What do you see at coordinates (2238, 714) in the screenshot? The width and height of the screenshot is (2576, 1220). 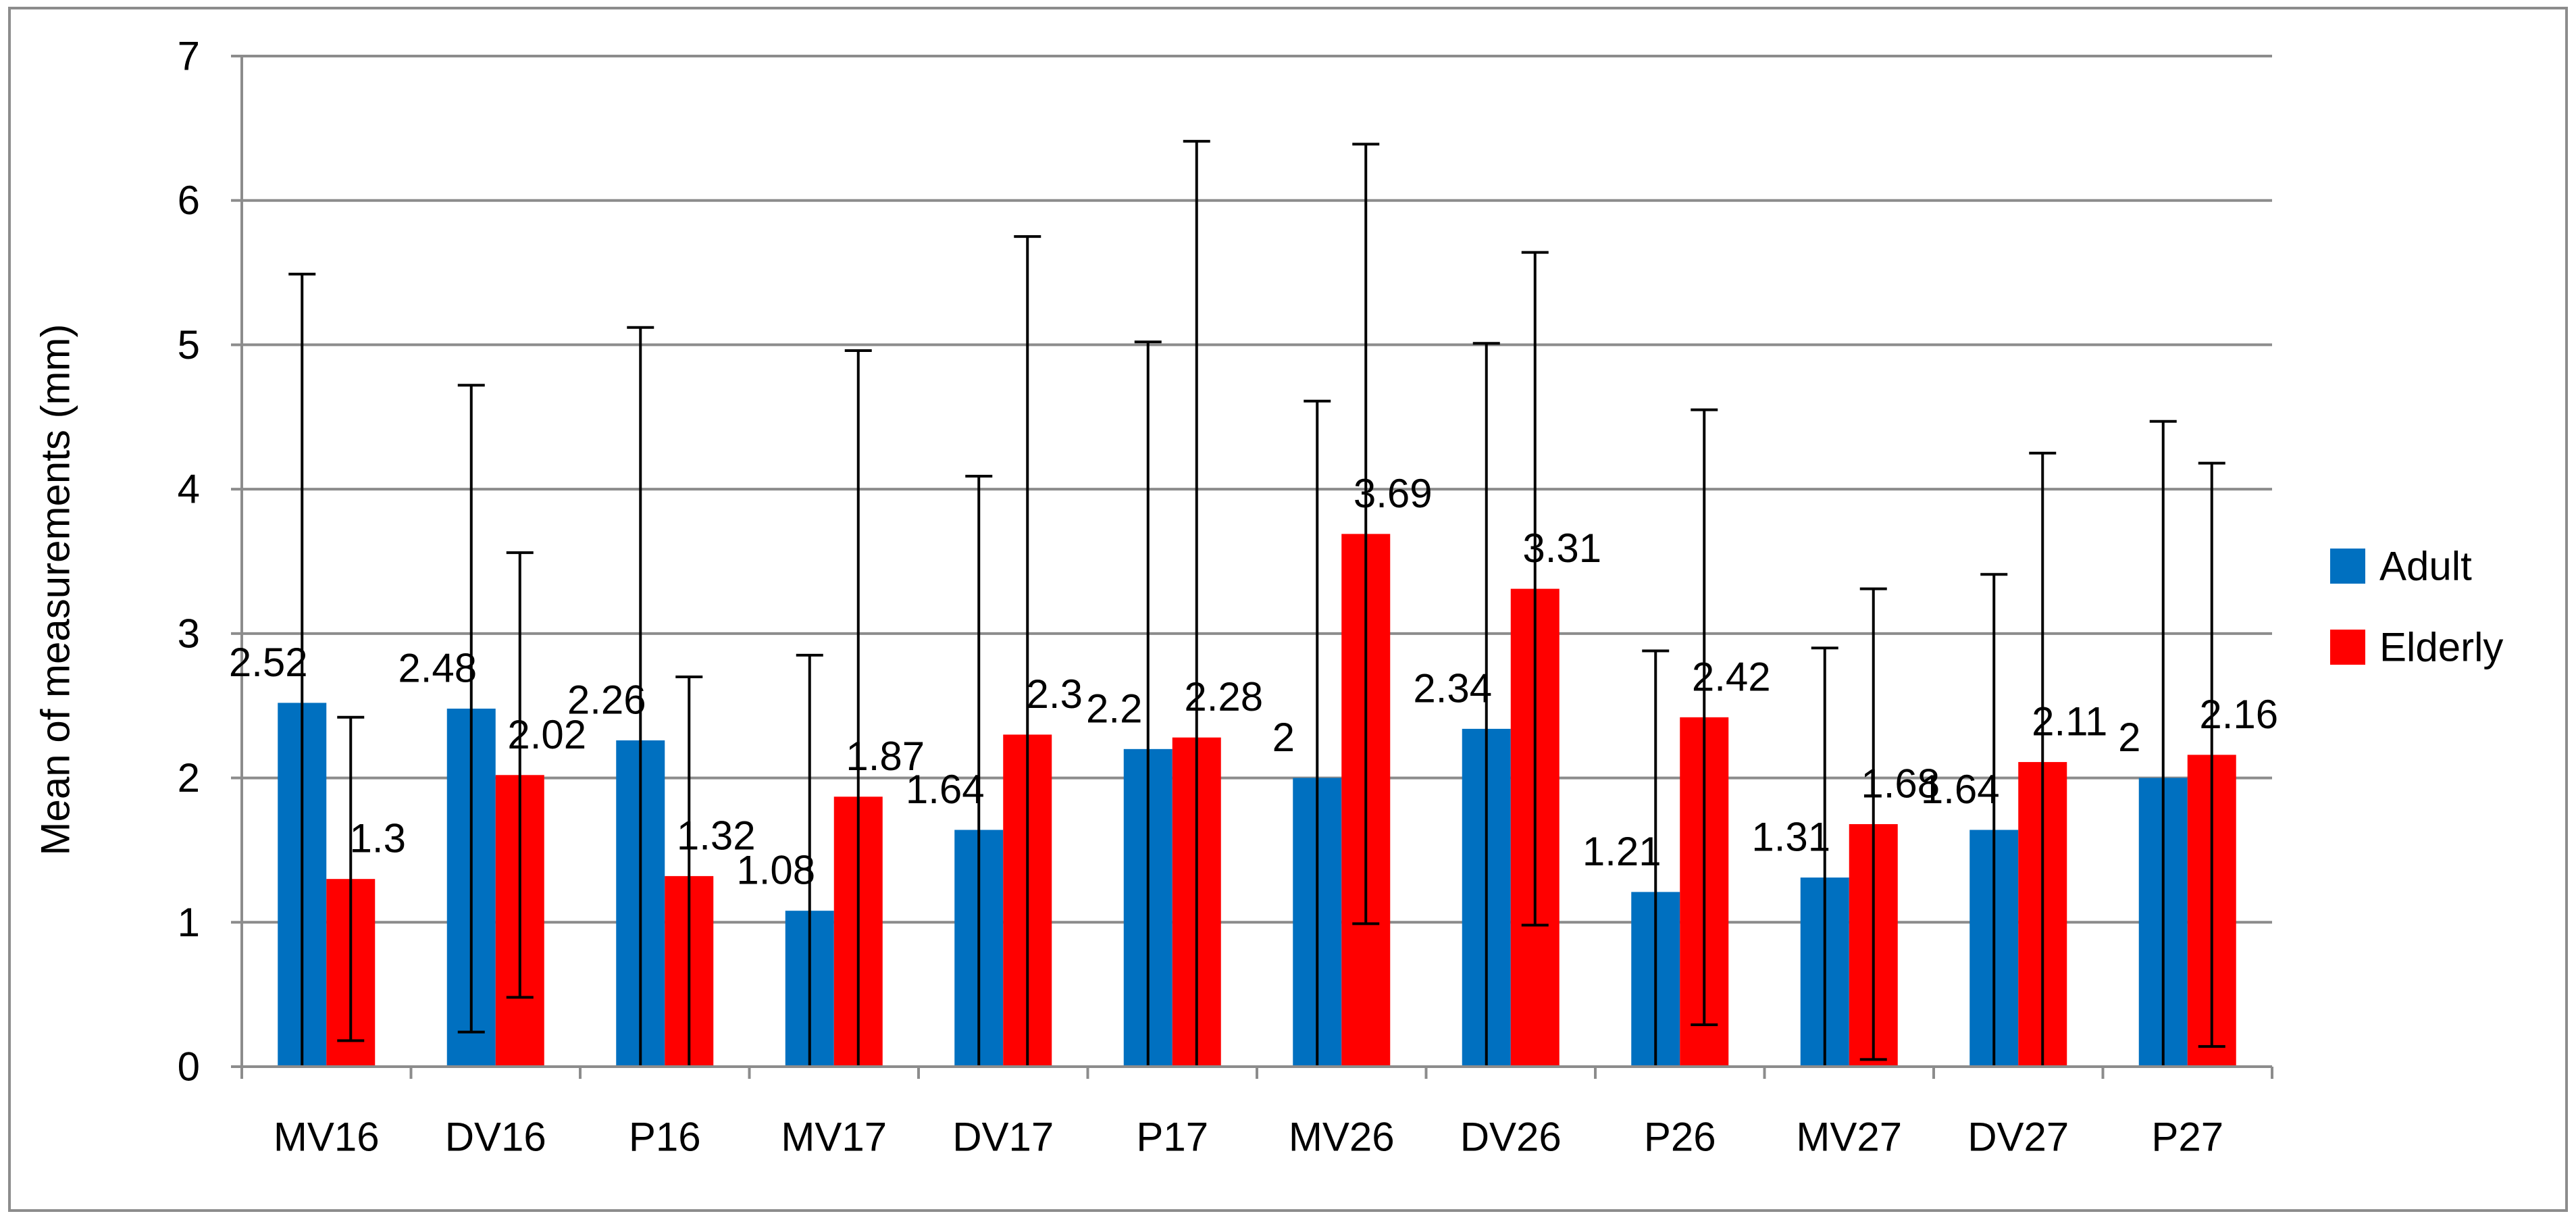 I see `data-label-elderly-p27: 2.16` at bounding box center [2238, 714].